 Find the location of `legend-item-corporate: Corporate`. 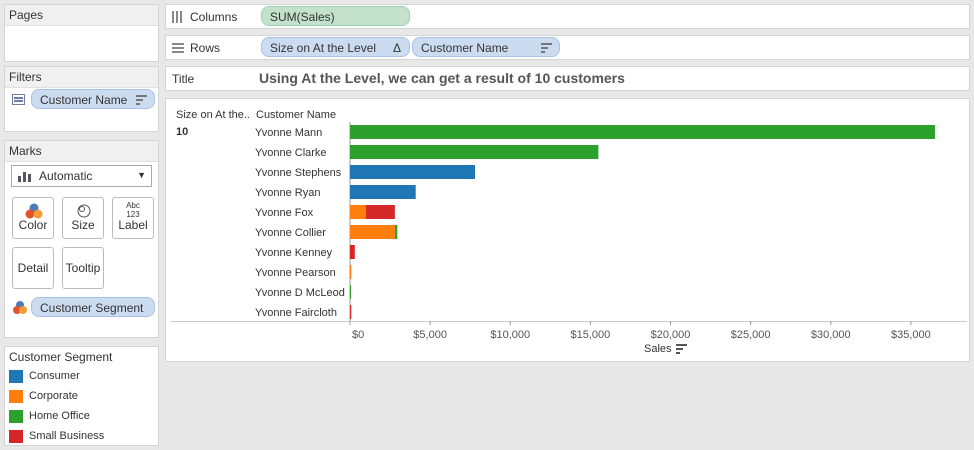

legend-item-corporate: Corporate is located at coordinates (43, 396).